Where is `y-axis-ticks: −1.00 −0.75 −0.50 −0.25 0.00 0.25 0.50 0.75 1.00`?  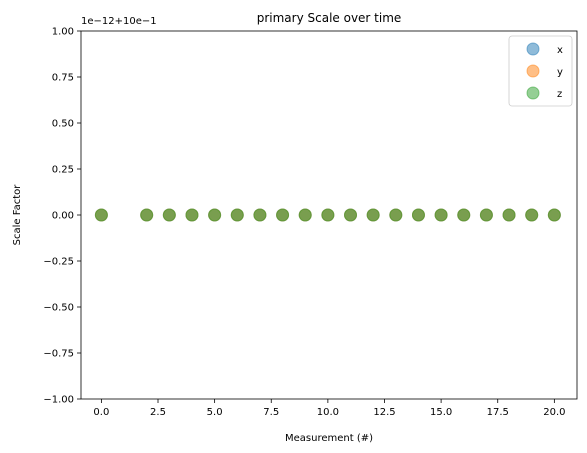 y-axis-ticks: −1.00 −0.75 −0.50 −0.25 0.00 0.25 0.50 0.75 1.00 is located at coordinates (62, 216).